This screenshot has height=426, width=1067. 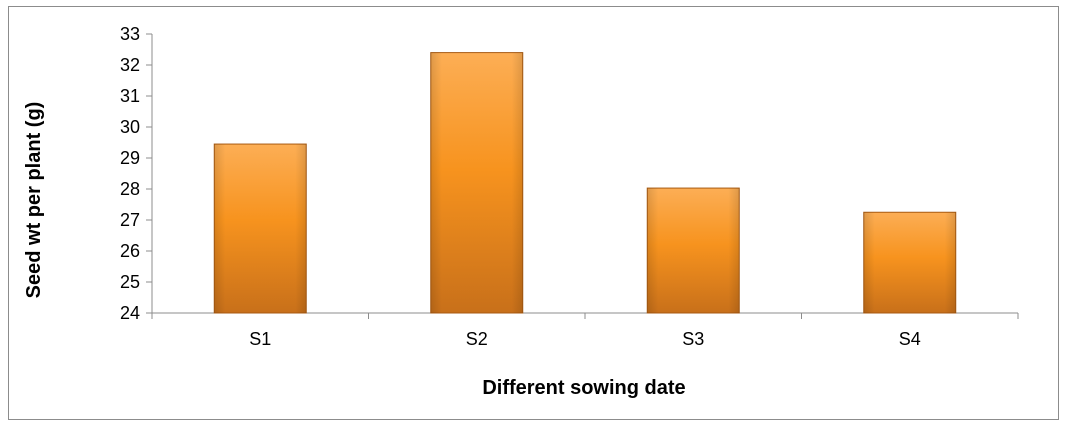 I want to click on y-tick-label: 29, so click(x=130, y=158).